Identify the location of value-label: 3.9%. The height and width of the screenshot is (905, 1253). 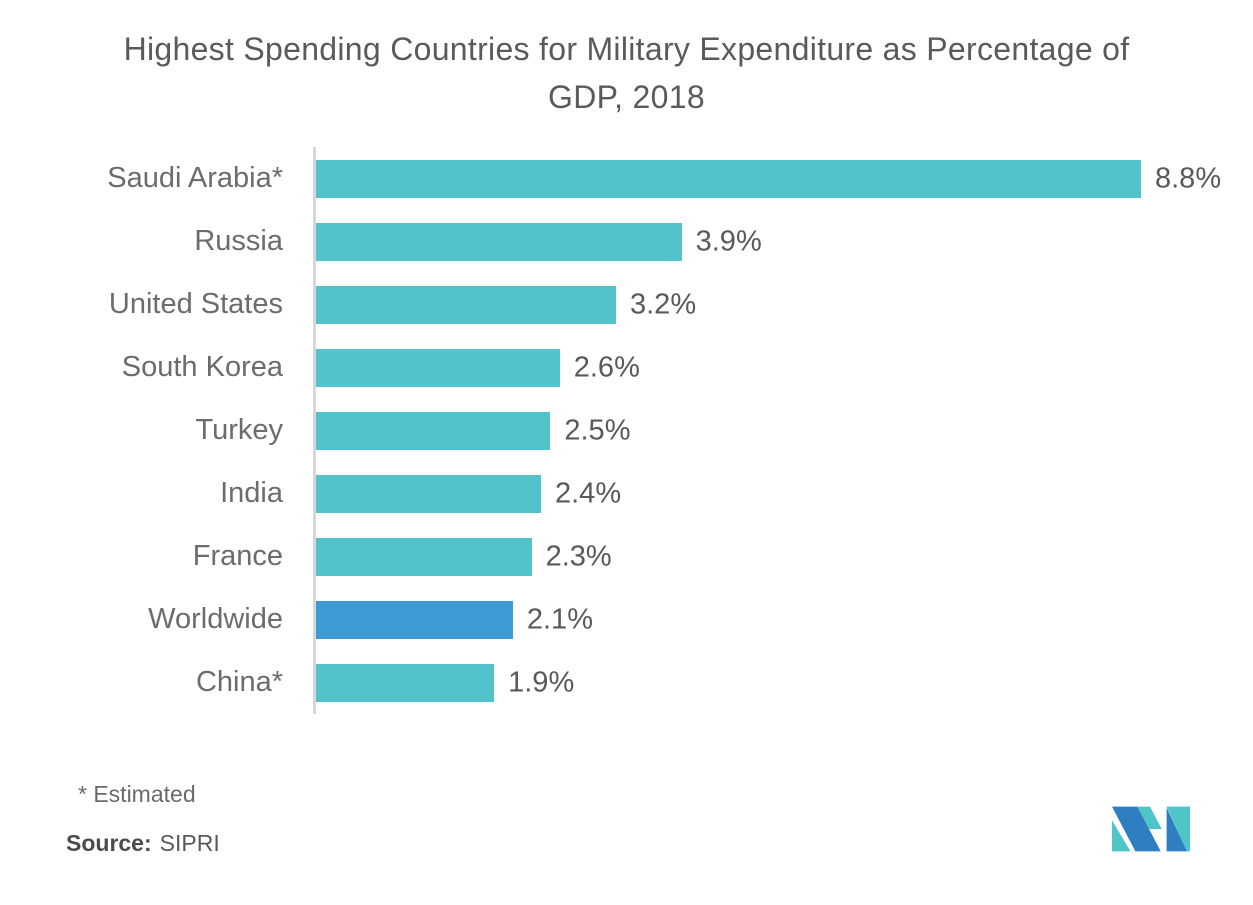
(728, 241).